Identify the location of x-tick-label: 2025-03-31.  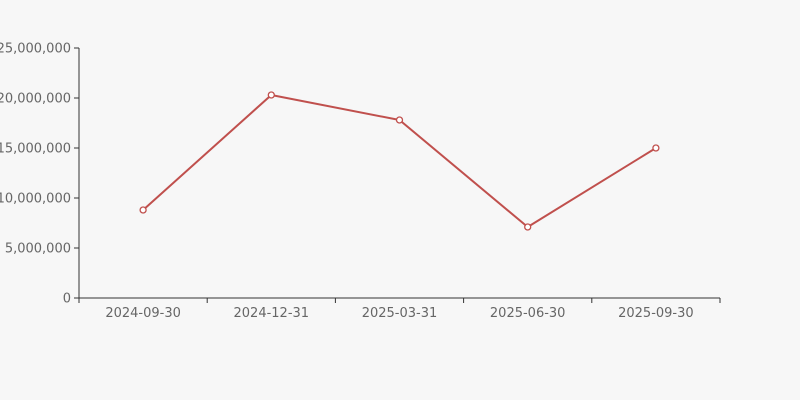
(400, 313).